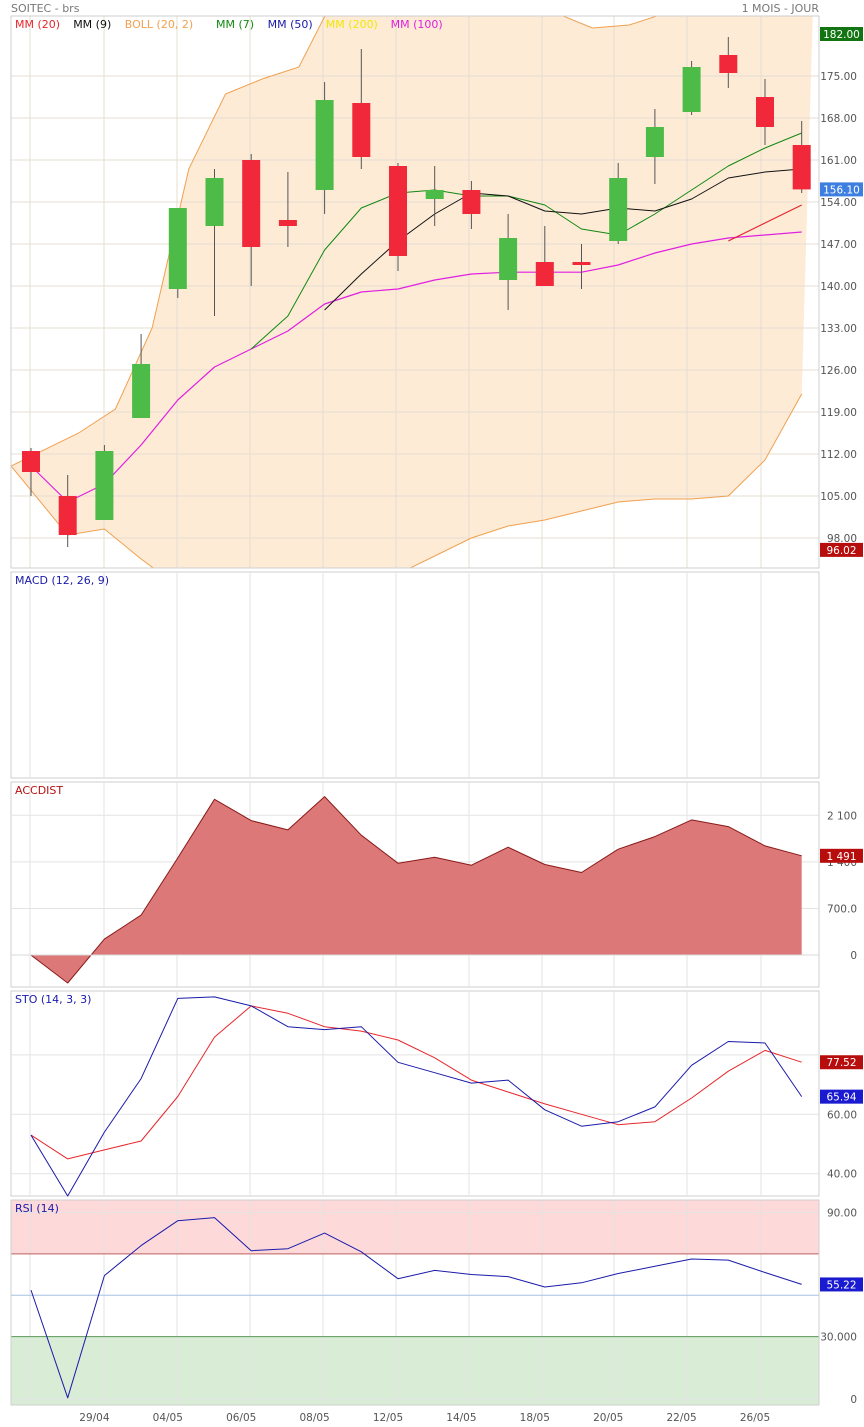 The height and width of the screenshot is (1427, 864). What do you see at coordinates (92, 24) in the screenshot?
I see `price-legend-1: MM (9)` at bounding box center [92, 24].